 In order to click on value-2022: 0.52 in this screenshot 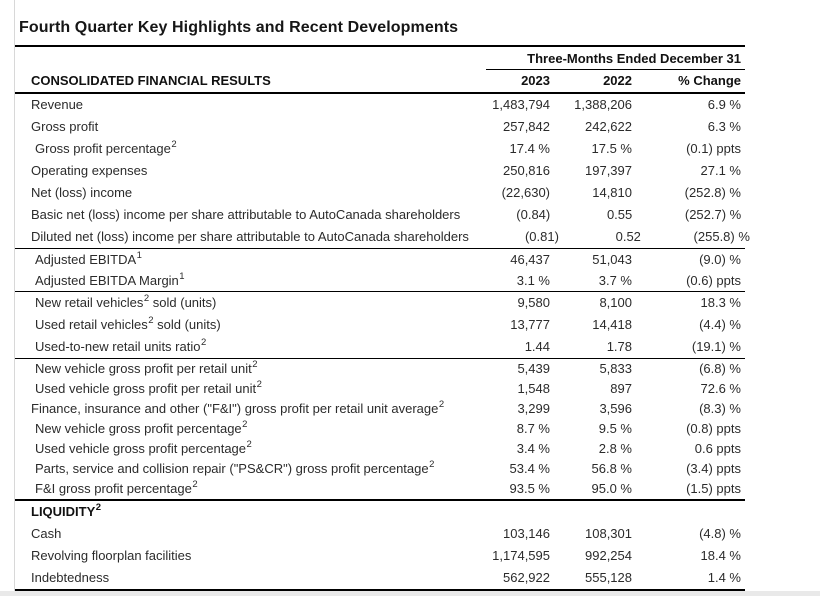, I will do `click(628, 236)`.